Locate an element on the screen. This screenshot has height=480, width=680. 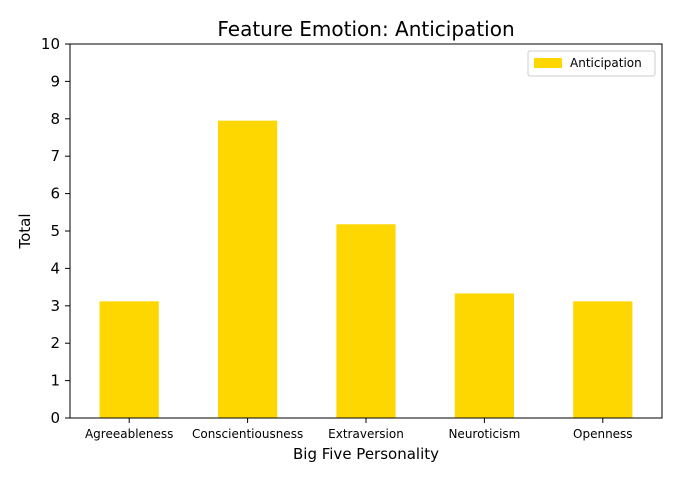
legend-box is located at coordinates (591, 63).